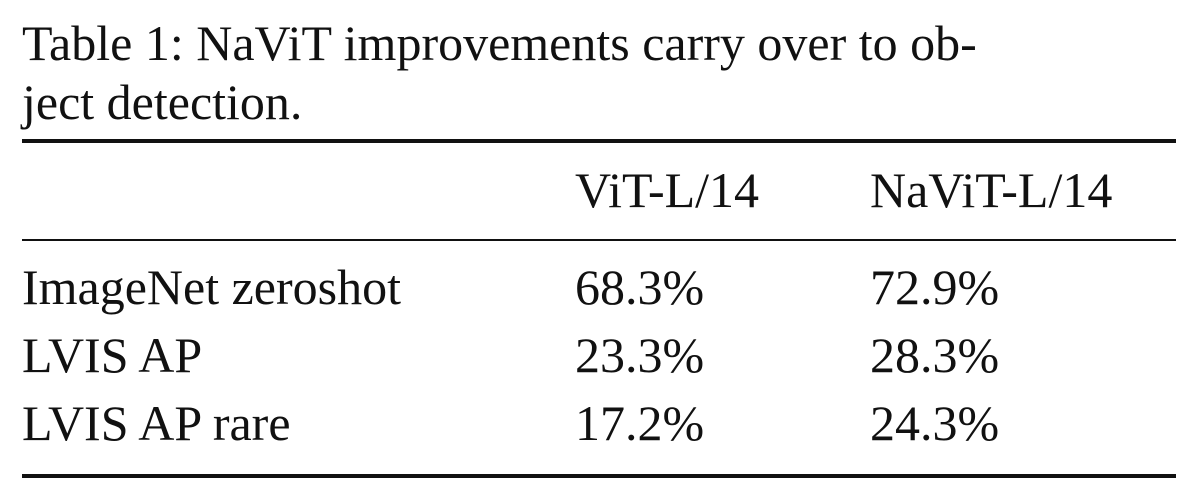 This screenshot has width=1200, height=501. I want to click on cell: 72.9%, so click(934, 287).